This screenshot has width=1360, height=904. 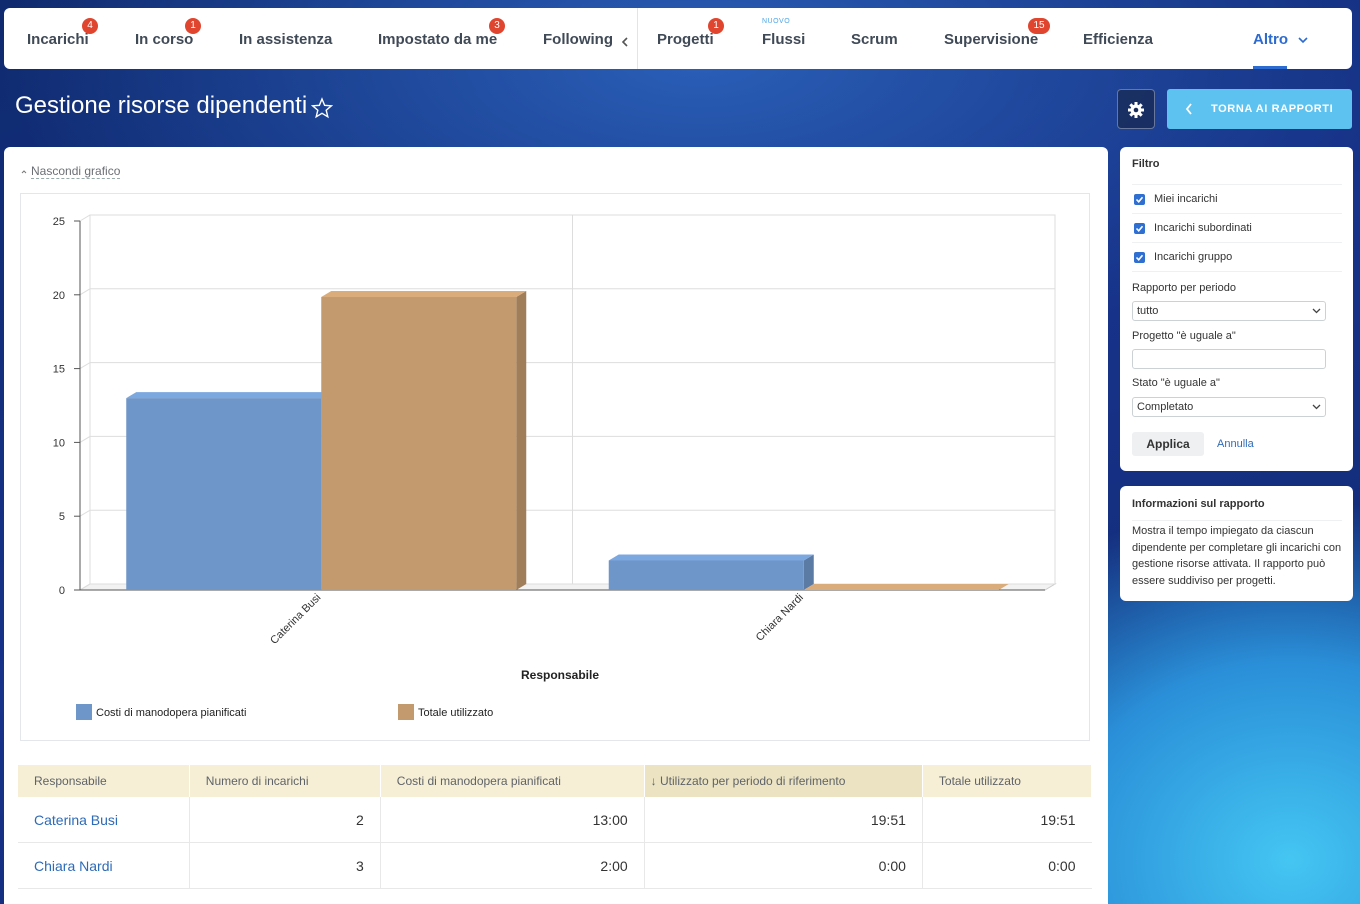 I want to click on check-mark, so click(x=1139, y=228).